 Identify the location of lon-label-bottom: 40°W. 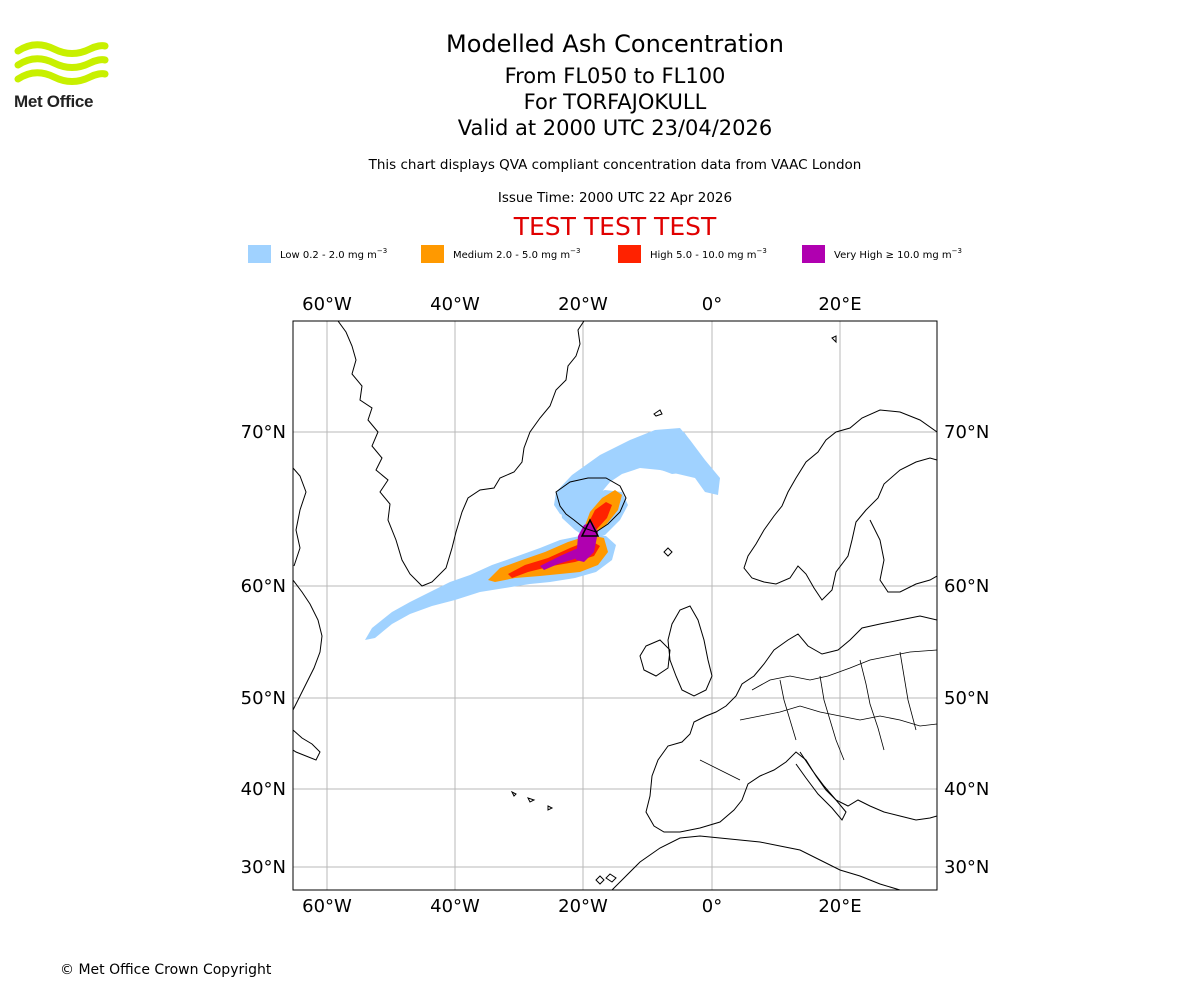
(455, 906).